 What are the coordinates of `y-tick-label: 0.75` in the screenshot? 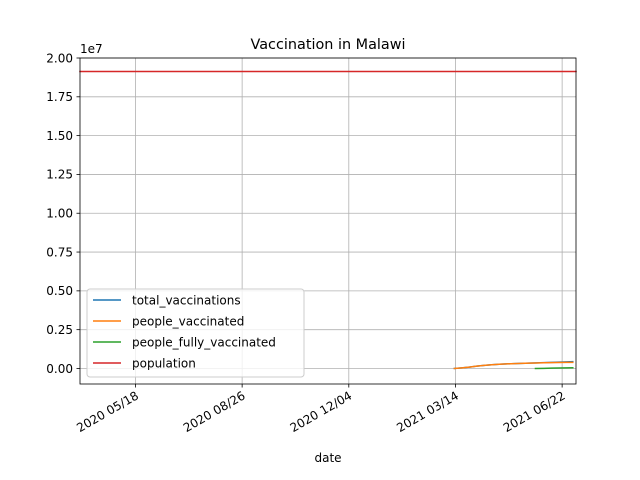 It's located at (59, 252).